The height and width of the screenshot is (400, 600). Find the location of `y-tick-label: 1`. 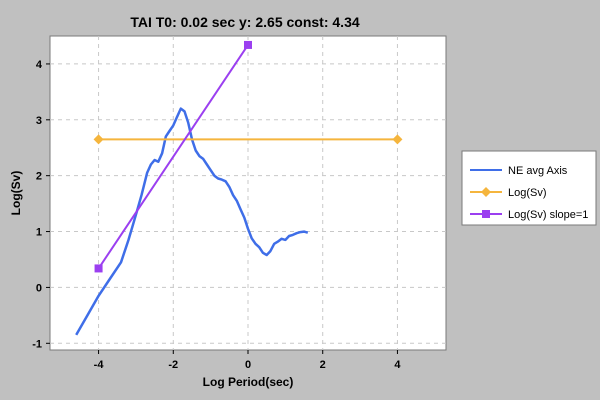

y-tick-label: 1 is located at coordinates (39, 233).